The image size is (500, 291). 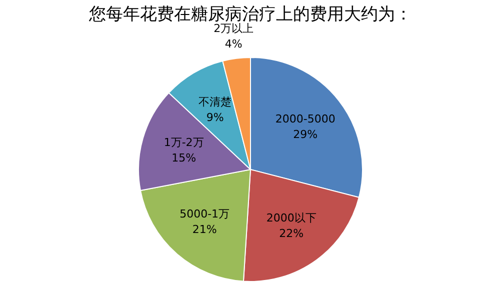 I want to click on data-label: 9%, so click(x=215, y=117).